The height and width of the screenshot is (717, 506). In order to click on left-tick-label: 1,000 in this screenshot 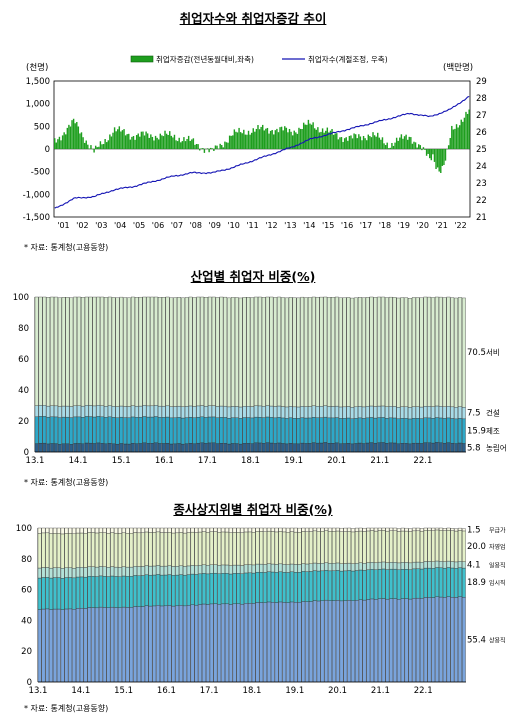, I will do `click(38, 105)`.